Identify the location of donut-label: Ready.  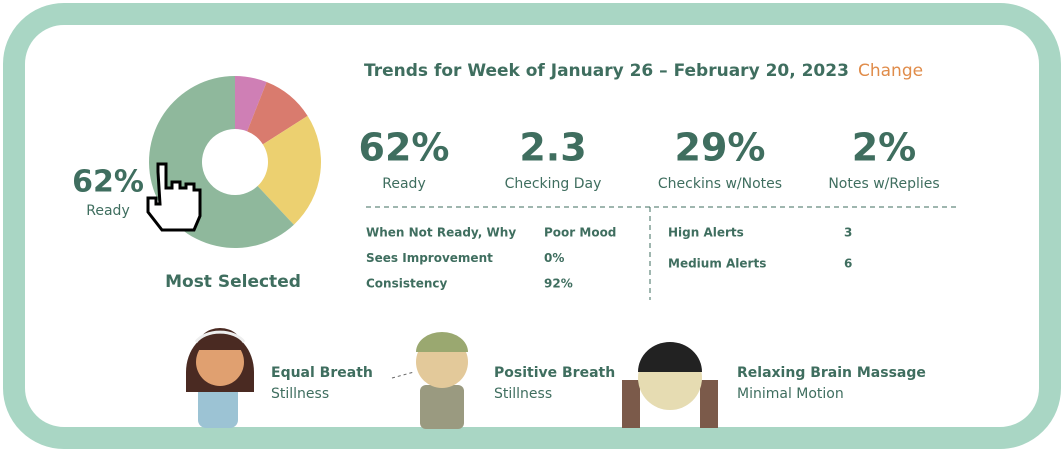
(107, 211).